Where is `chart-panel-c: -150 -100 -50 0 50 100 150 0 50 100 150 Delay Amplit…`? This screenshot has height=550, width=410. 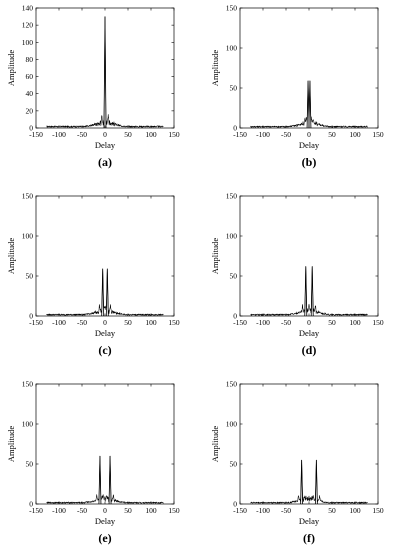
chart-panel-c: -150 -100 -50 0 50 100 150 0 50 100 150 Delay Amplit… is located at coordinates (93, 275).